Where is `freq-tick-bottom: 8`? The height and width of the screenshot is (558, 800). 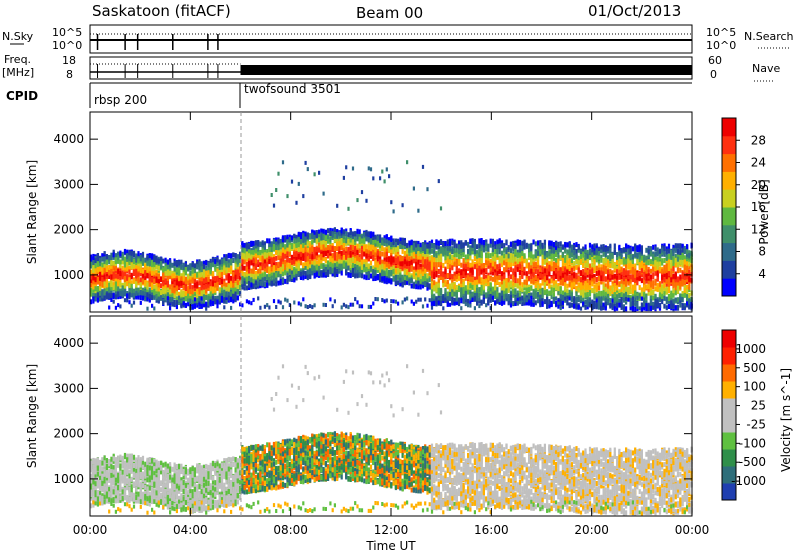 freq-tick-bottom: 8 is located at coordinates (69, 74).